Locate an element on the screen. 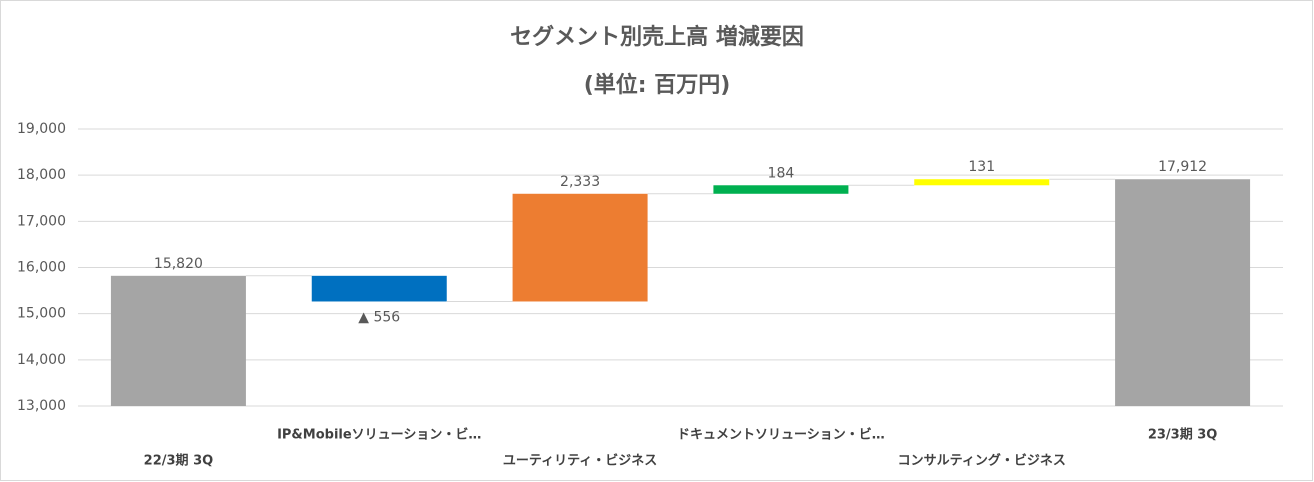  value-label: 131 is located at coordinates (981, 167).